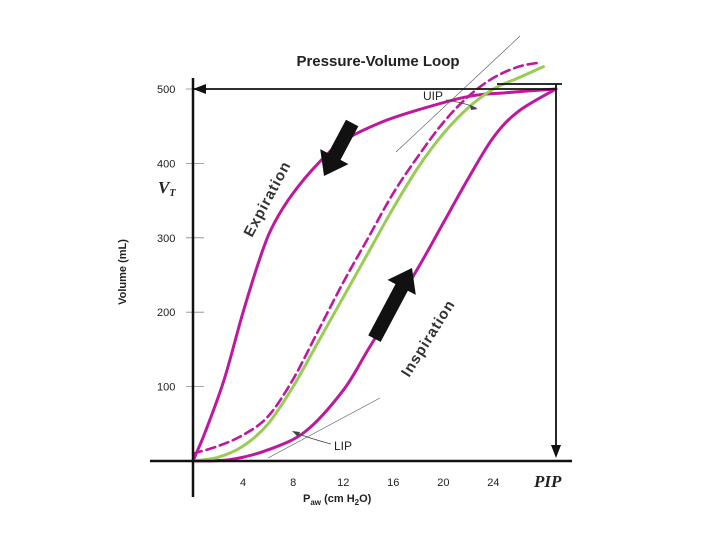  What do you see at coordinates (123, 272) in the screenshot?
I see `y-axis-label: Volume (mL)` at bounding box center [123, 272].